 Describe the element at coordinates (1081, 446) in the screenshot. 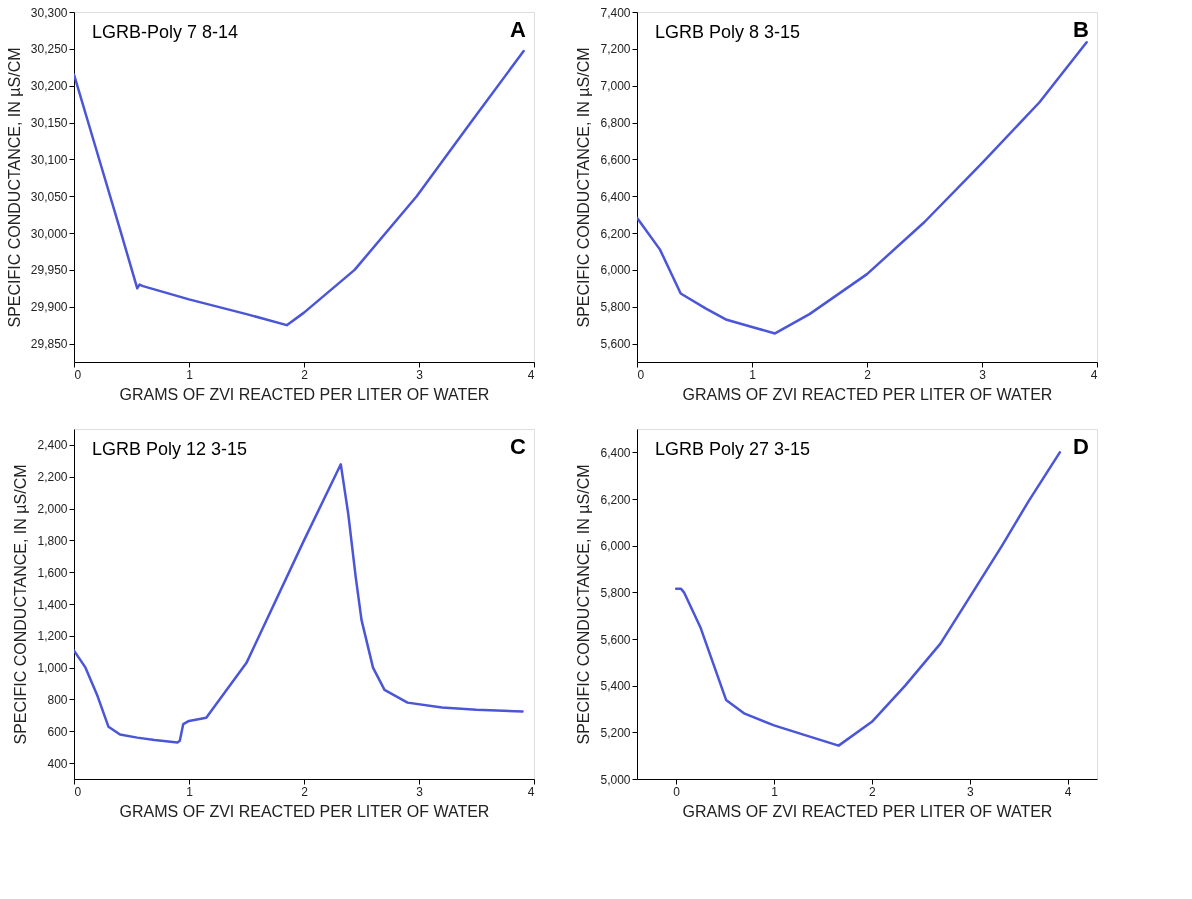

I see `annotation: D` at that location.